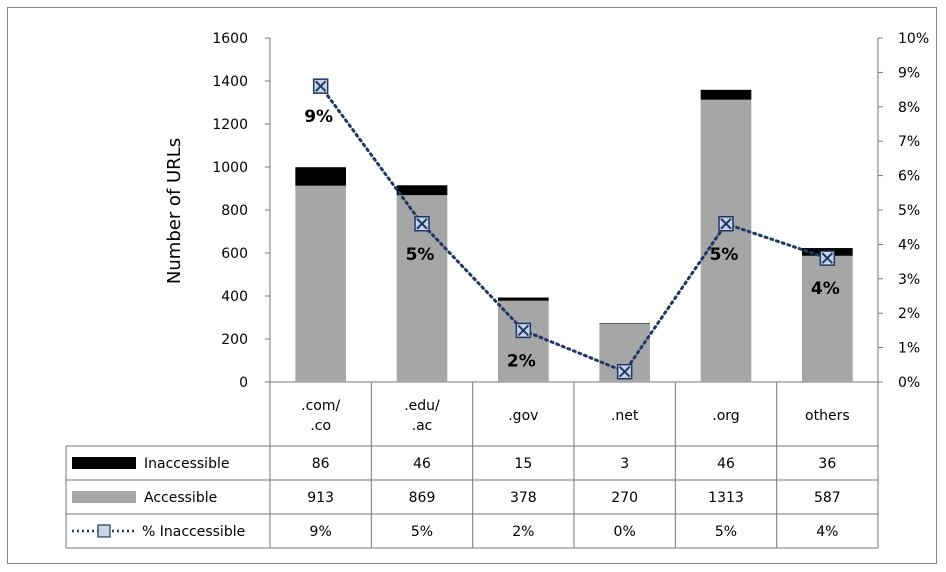 This screenshot has height=572, width=946. What do you see at coordinates (318, 117) in the screenshot?
I see `pct-data-label: 9%` at bounding box center [318, 117].